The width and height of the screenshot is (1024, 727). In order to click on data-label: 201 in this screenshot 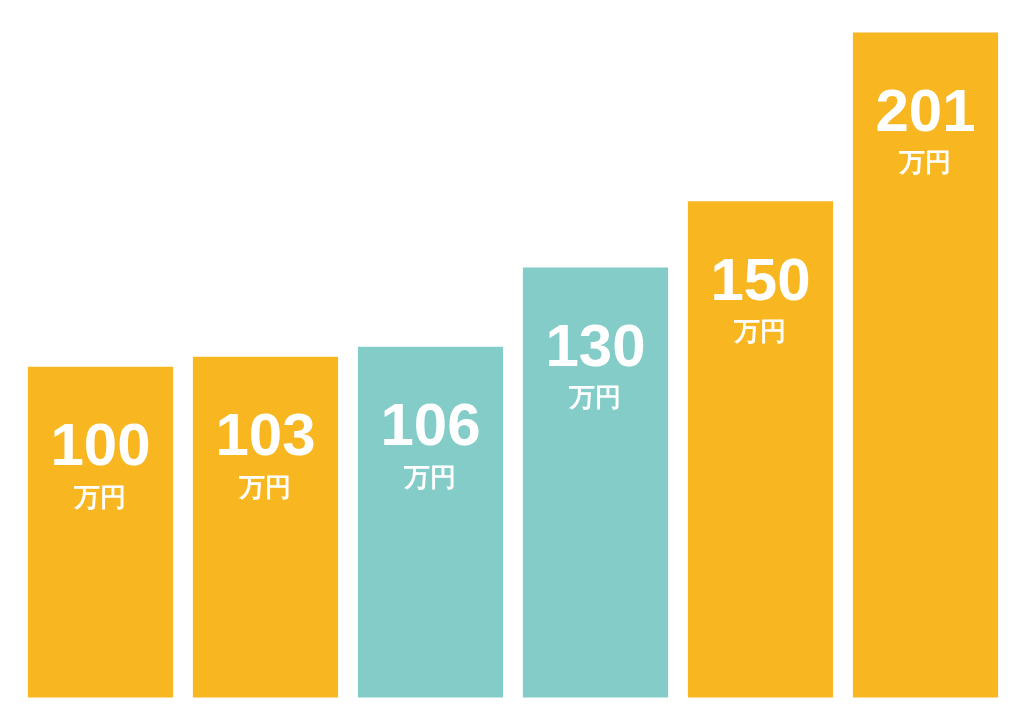, I will do `click(925, 110)`.